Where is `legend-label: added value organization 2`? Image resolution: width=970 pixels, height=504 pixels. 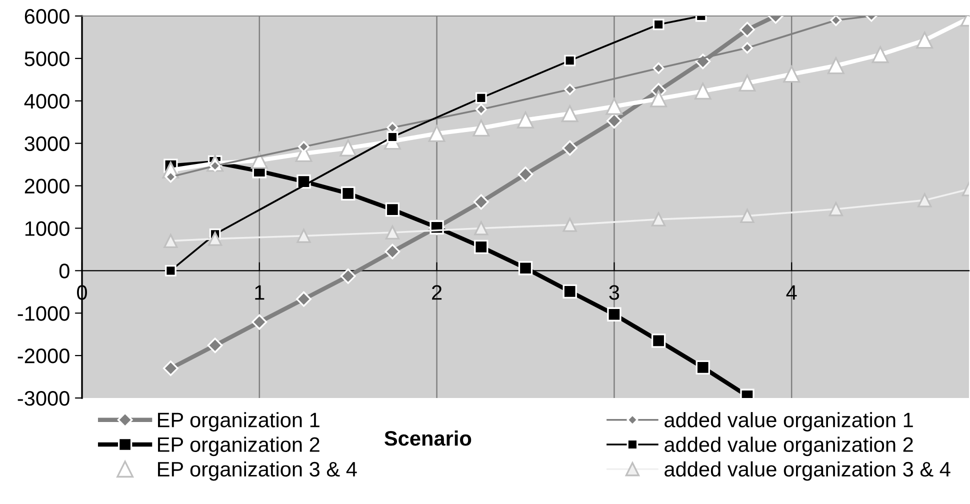 legend-label: added value organization 2 is located at coordinates (788, 446).